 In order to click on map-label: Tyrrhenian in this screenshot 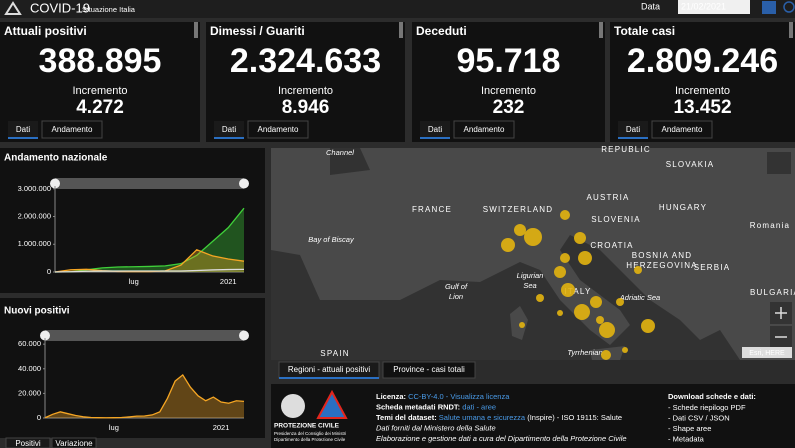, I will do `click(584, 352)`.